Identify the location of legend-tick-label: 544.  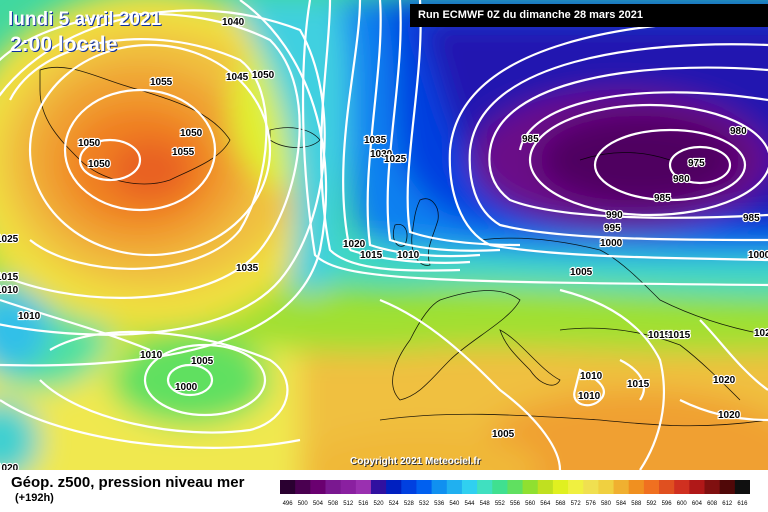
(470, 504).